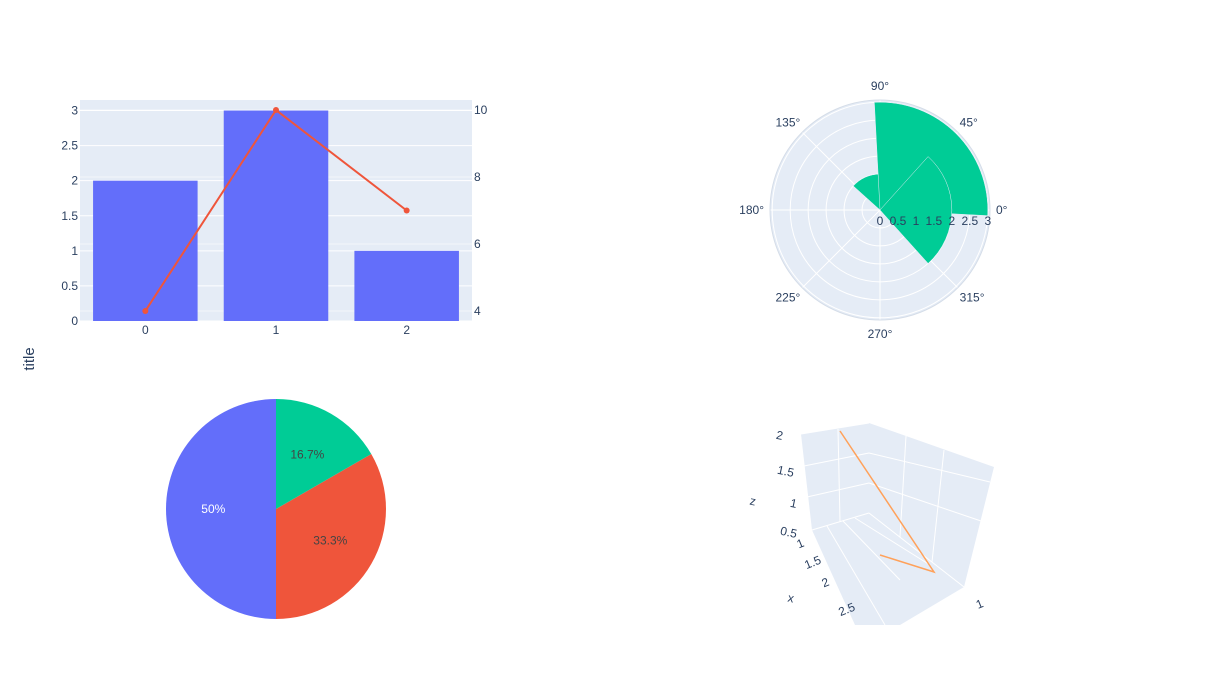 Image resolution: width=1219 pixels, height=700 pixels. What do you see at coordinates (69, 216) in the screenshot?
I see `y-tick-label: 1.5` at bounding box center [69, 216].